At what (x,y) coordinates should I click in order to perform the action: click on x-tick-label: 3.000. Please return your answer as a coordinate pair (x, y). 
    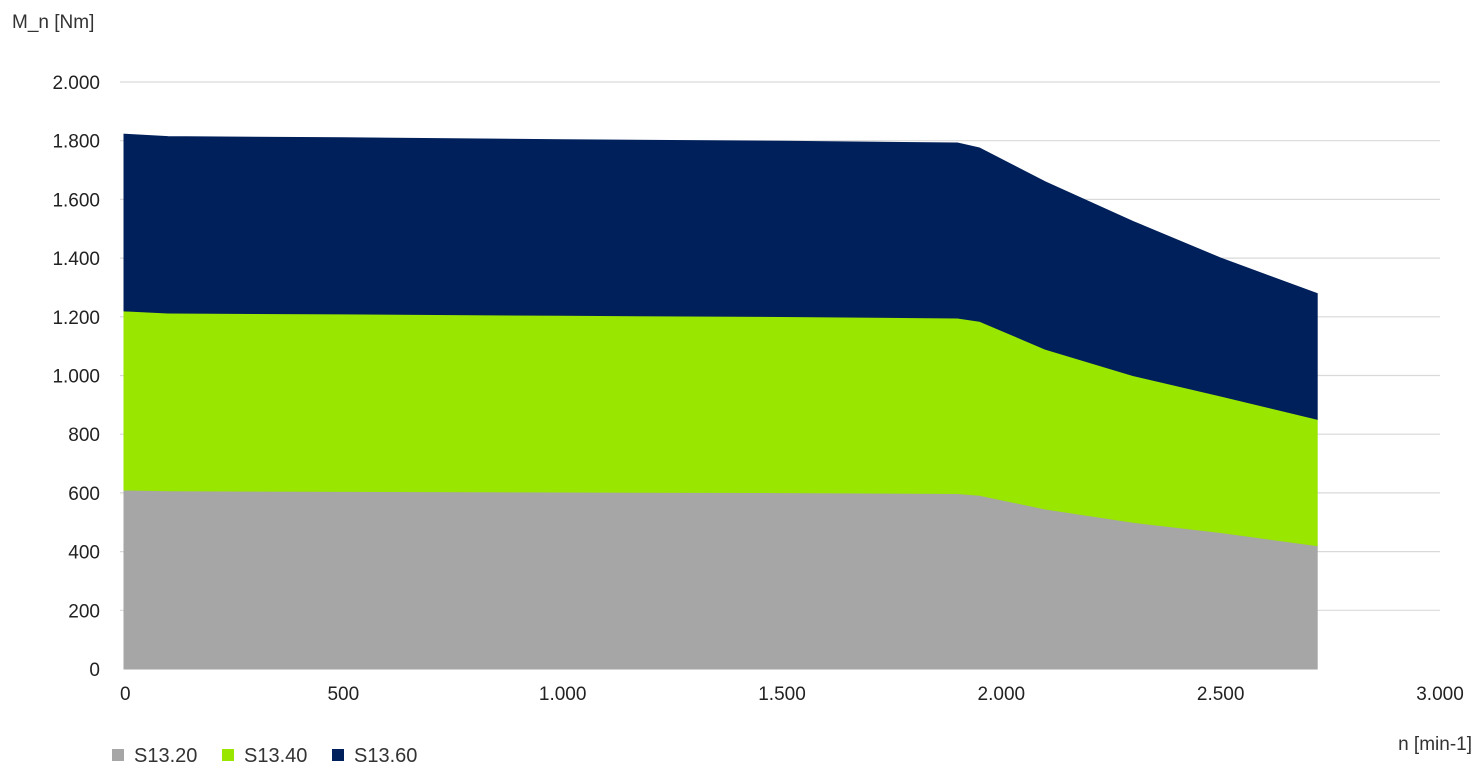
    Looking at the image, I should click on (1440, 694).